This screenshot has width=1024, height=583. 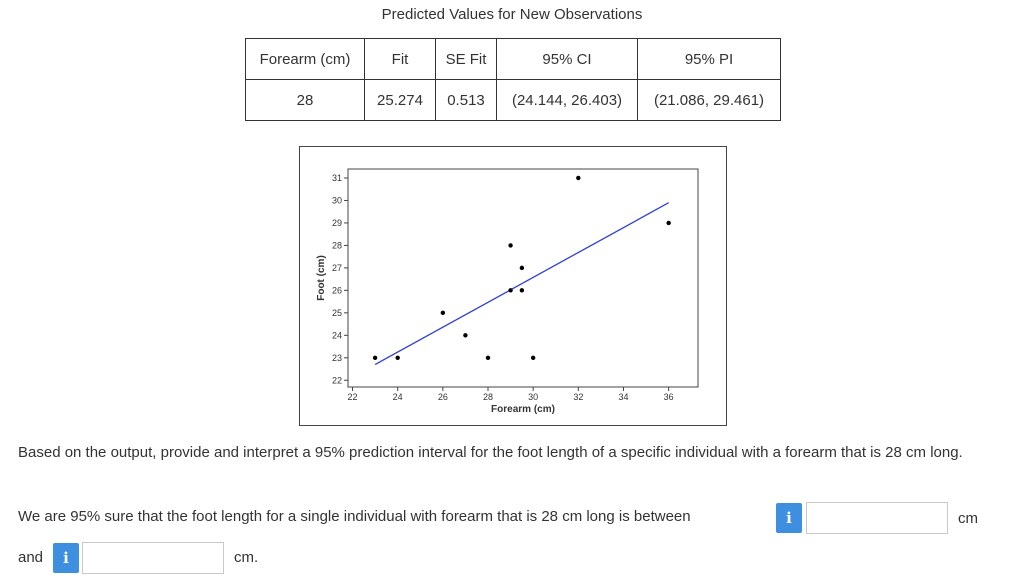 What do you see at coordinates (337, 313) in the screenshot?
I see `y-tick-label: 25` at bounding box center [337, 313].